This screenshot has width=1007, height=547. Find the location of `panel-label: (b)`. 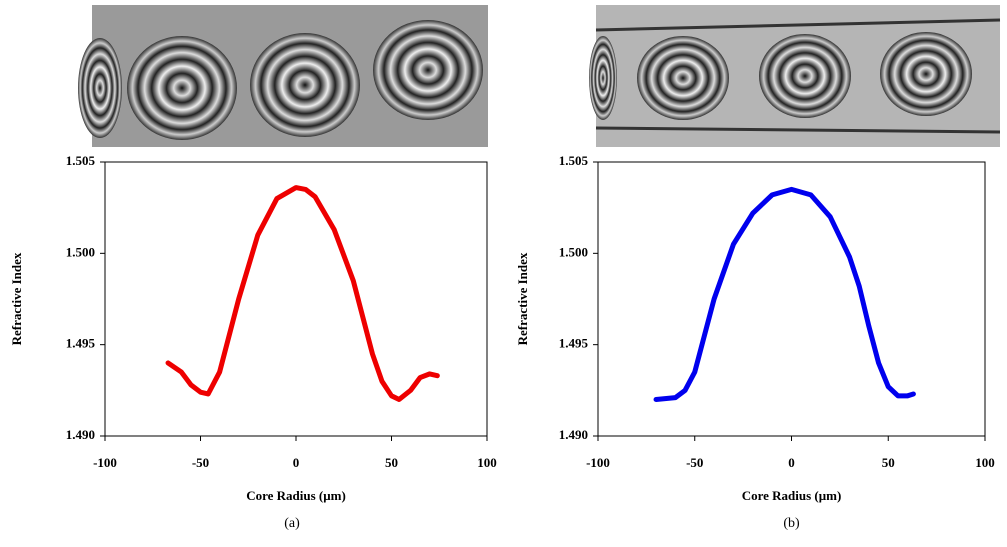

panel-label: (b) is located at coordinates (791, 523).